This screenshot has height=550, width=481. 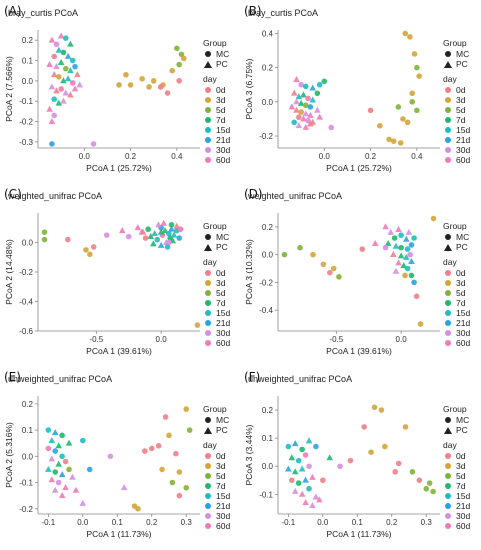 I want to click on points-layer, so click(x=359, y=271).